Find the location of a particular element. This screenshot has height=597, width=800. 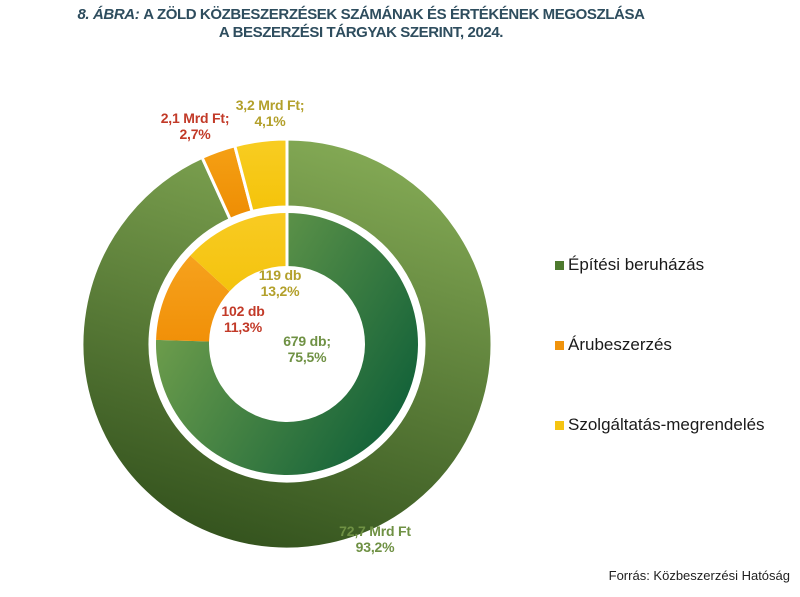

callout-outer-arubeszerzes: 2,1 Mrd Ft; 2,7% is located at coordinates (195, 126).